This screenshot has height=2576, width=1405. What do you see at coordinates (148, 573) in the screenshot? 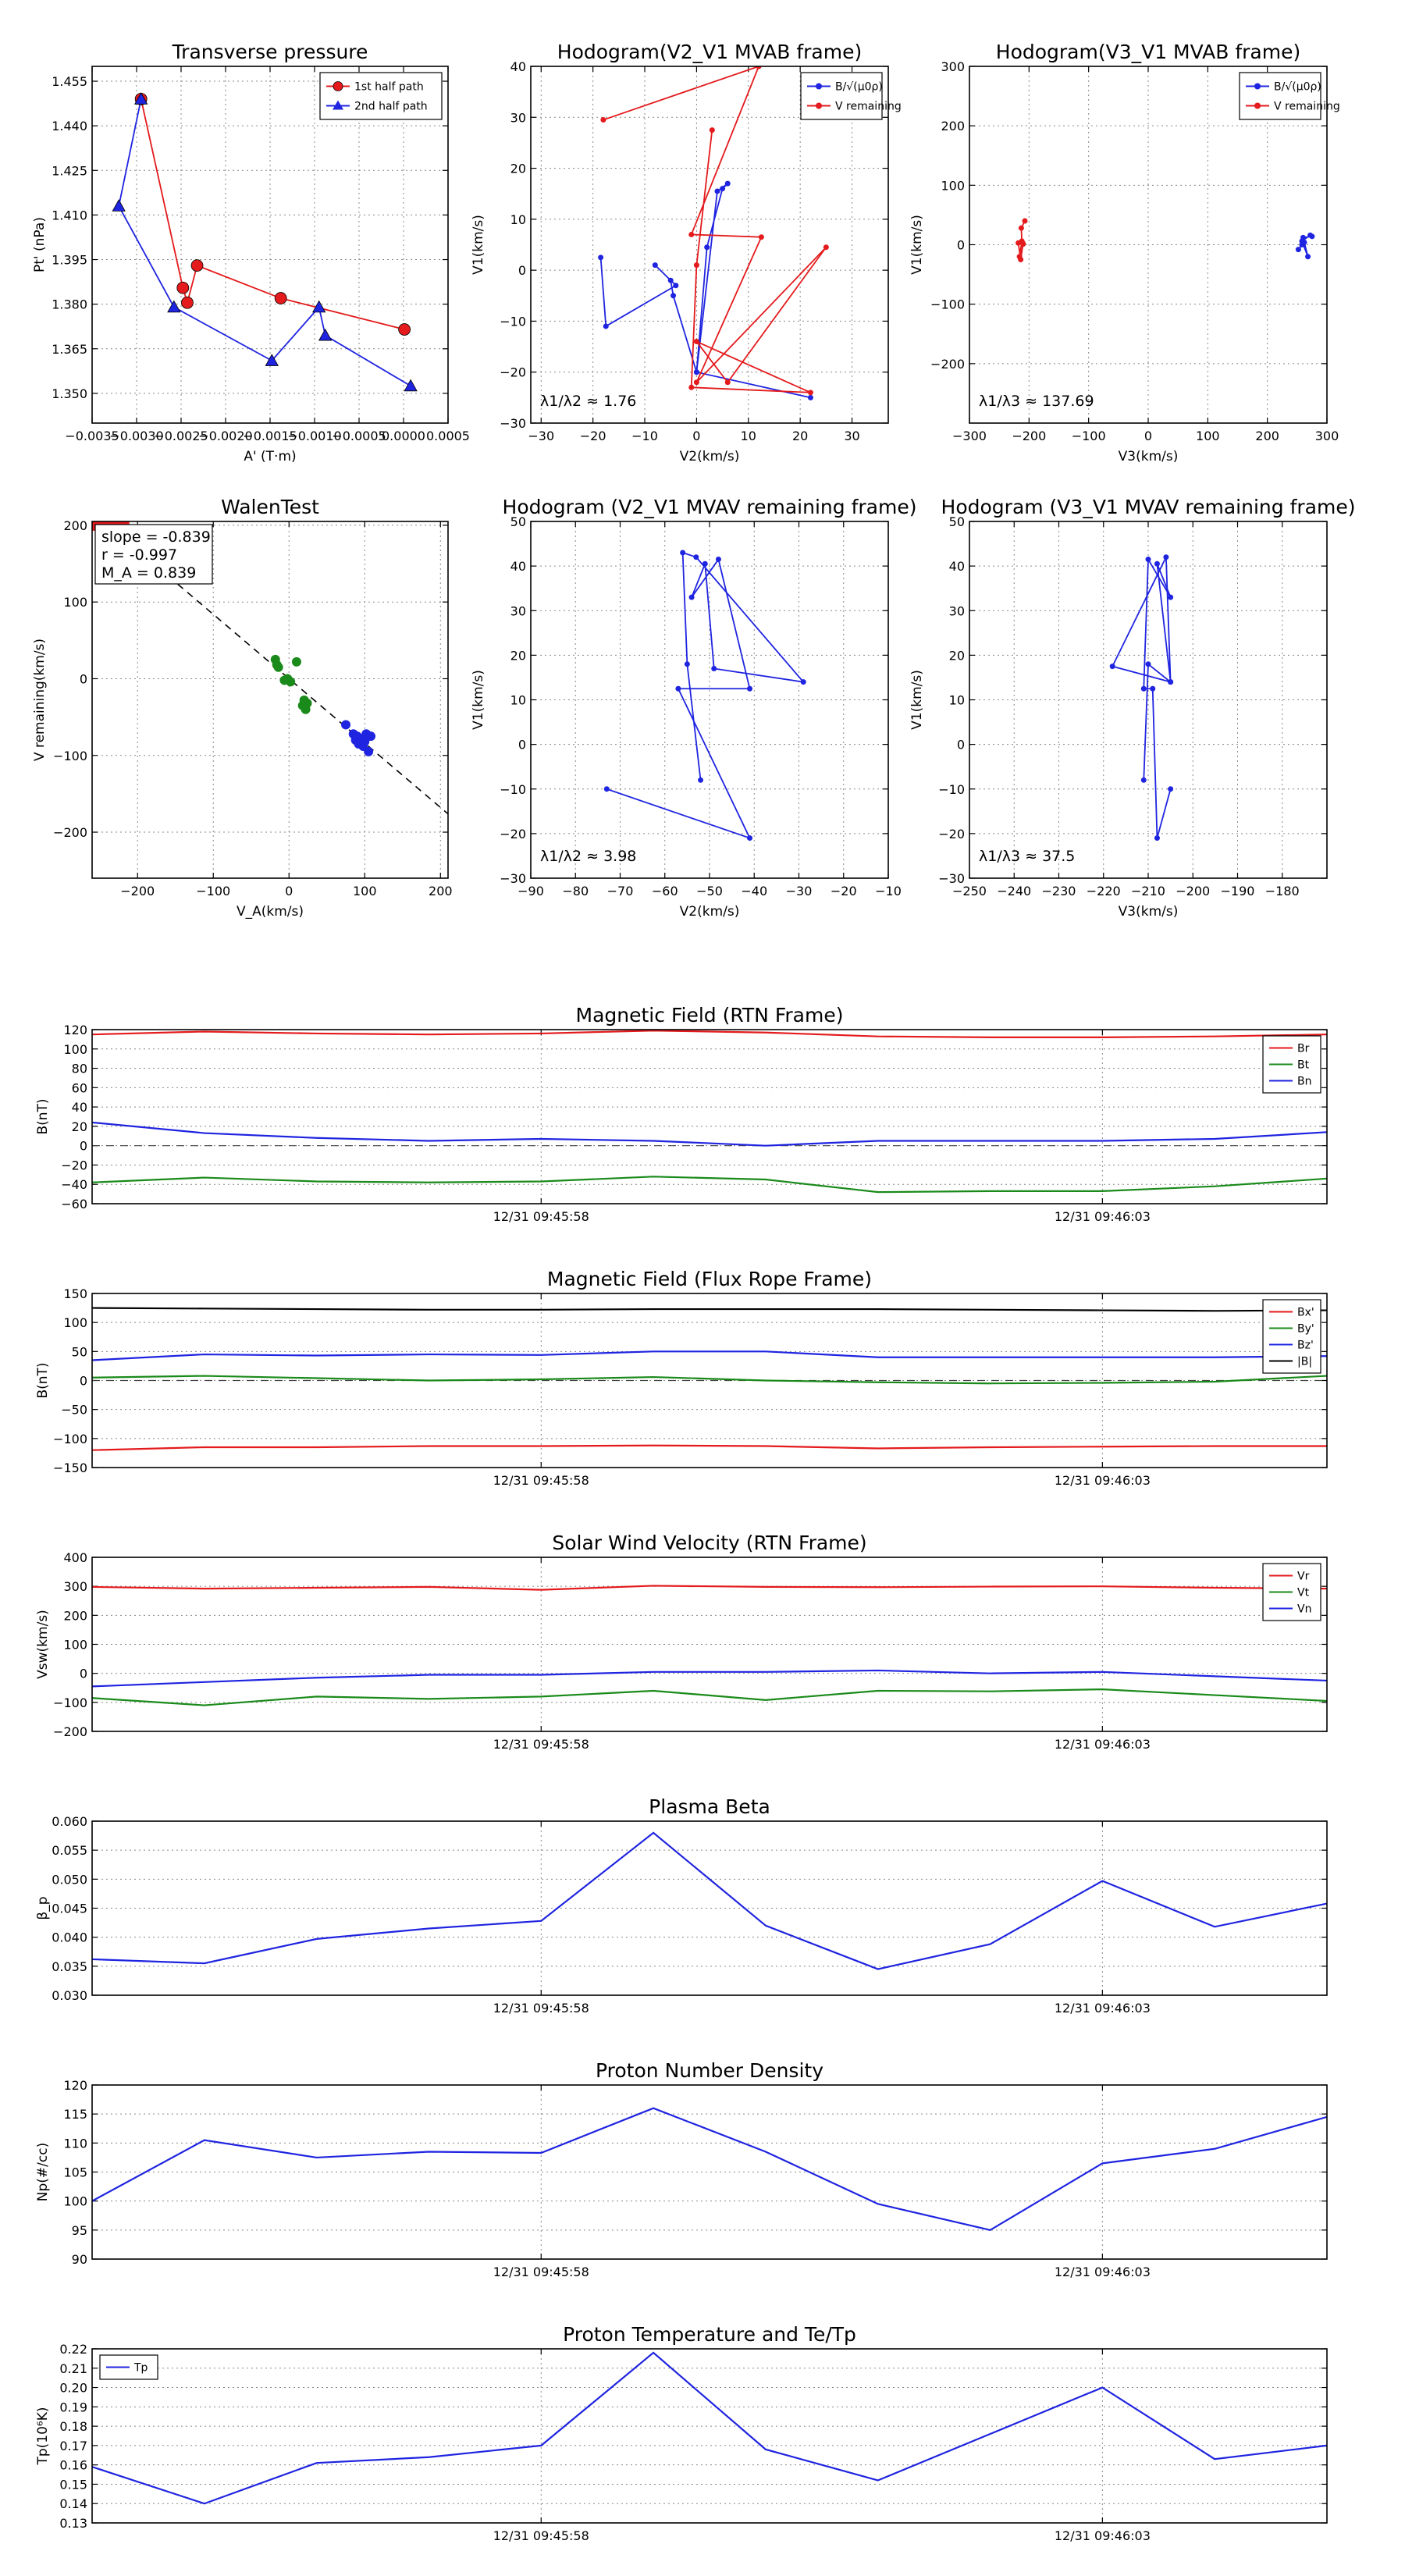
I see `fit-legend-text: M_A = 0.839` at bounding box center [148, 573].